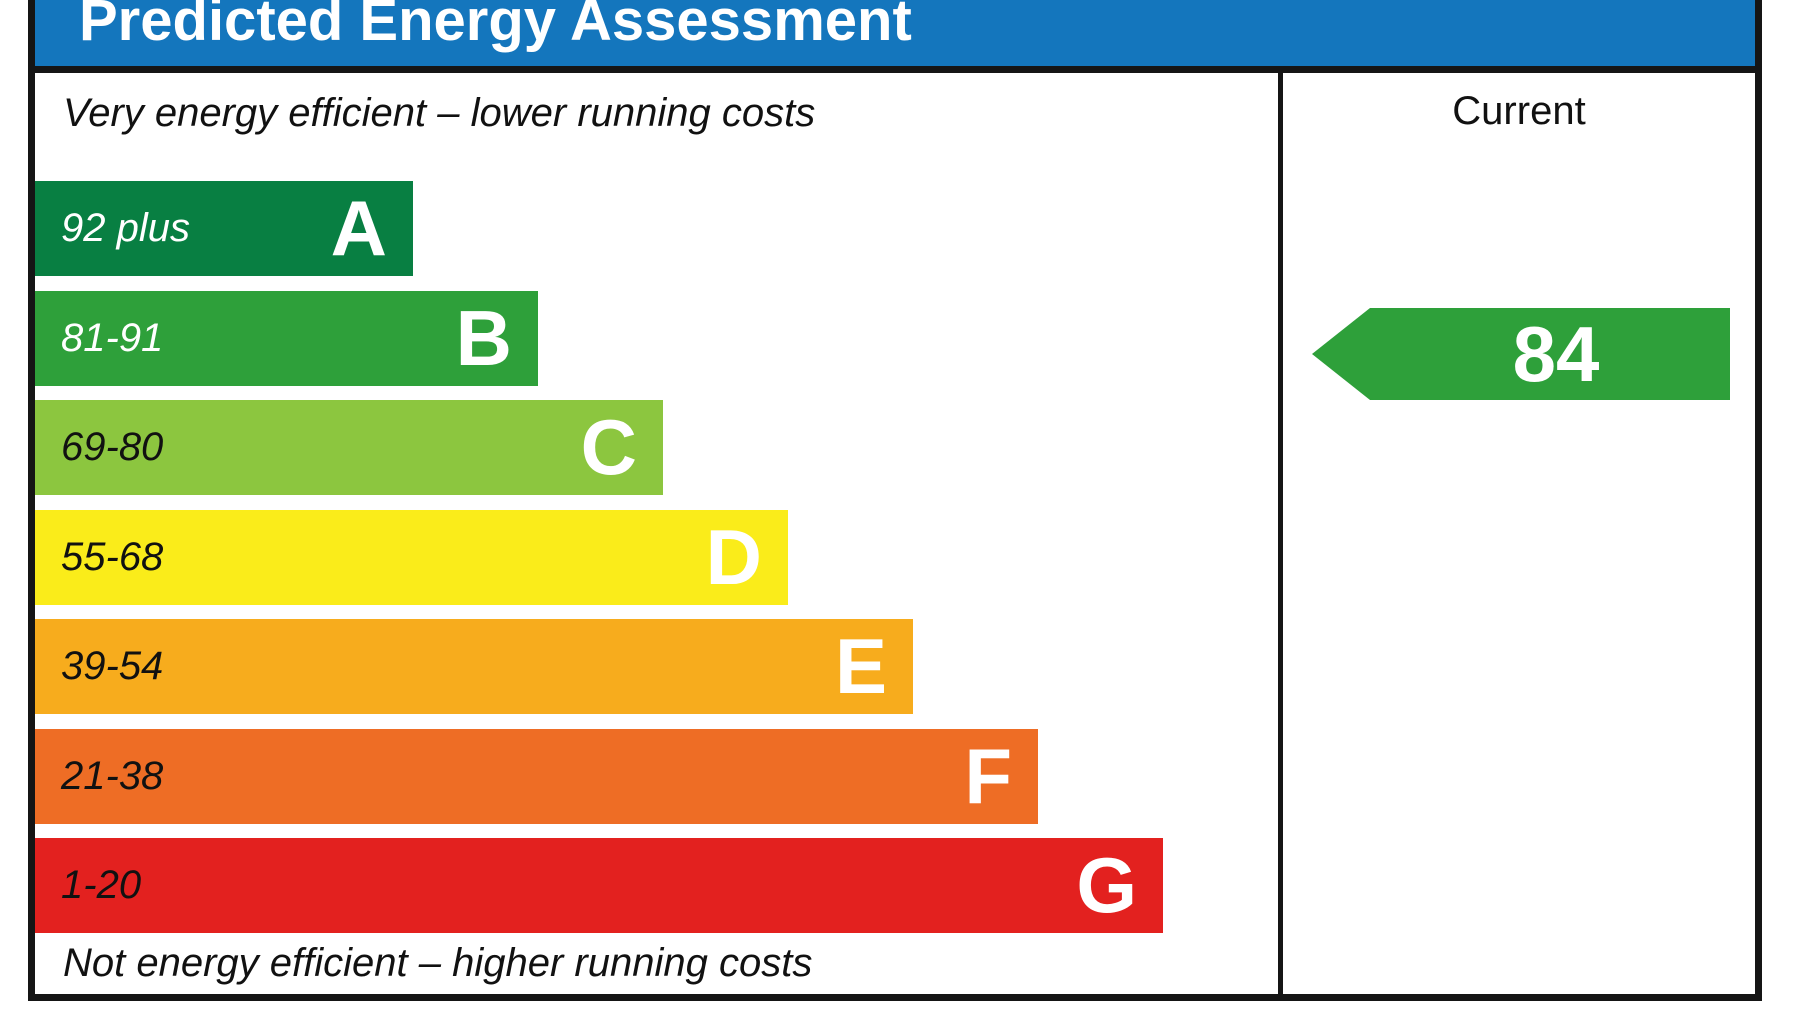  Describe the element at coordinates (860, 666) in the screenshot. I see `band-letter: E` at that location.